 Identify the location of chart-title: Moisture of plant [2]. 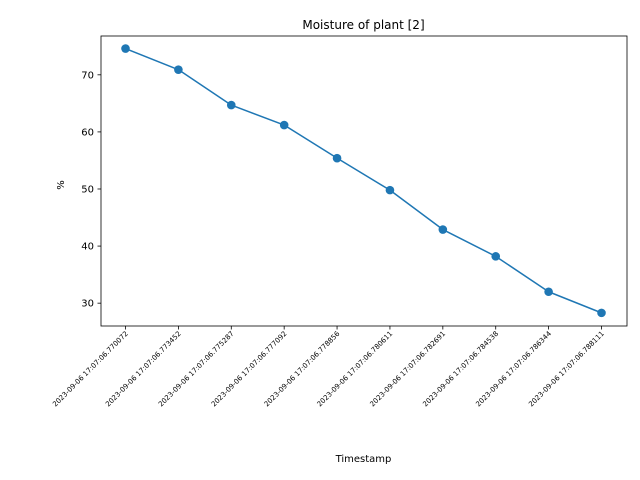
(363, 25).